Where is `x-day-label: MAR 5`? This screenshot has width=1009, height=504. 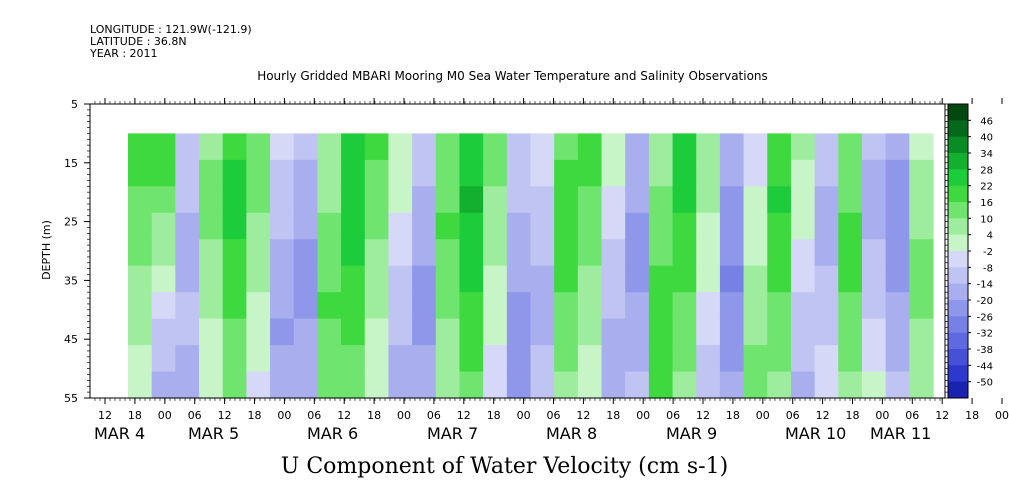 x-day-label: MAR 5 is located at coordinates (213, 433).